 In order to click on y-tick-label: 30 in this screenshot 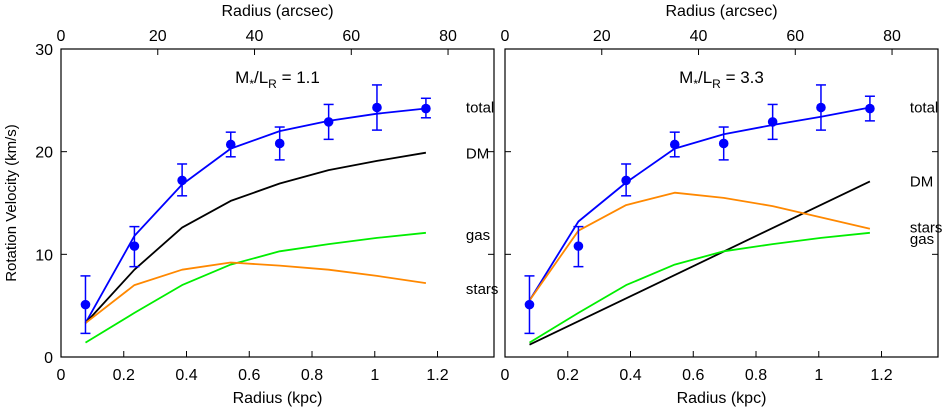, I will do `click(44, 50)`.